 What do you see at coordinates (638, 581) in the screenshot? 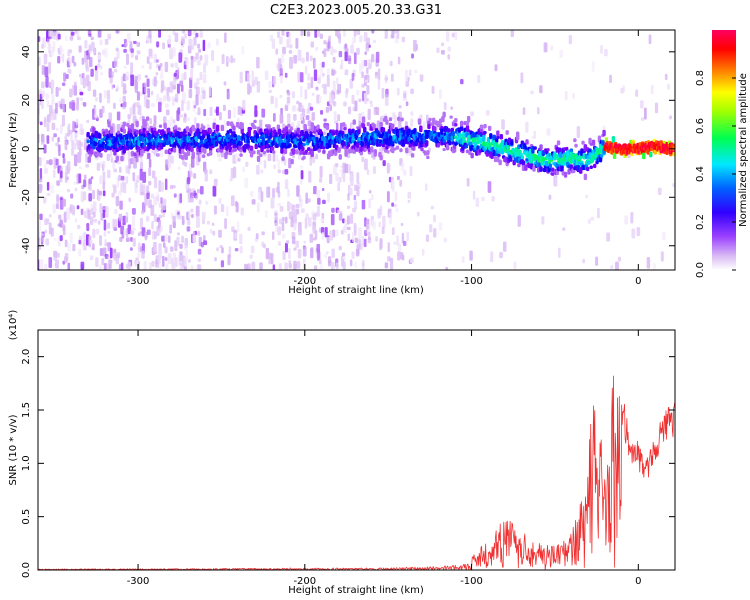
I see `x-tick-label: 0` at bounding box center [638, 581].